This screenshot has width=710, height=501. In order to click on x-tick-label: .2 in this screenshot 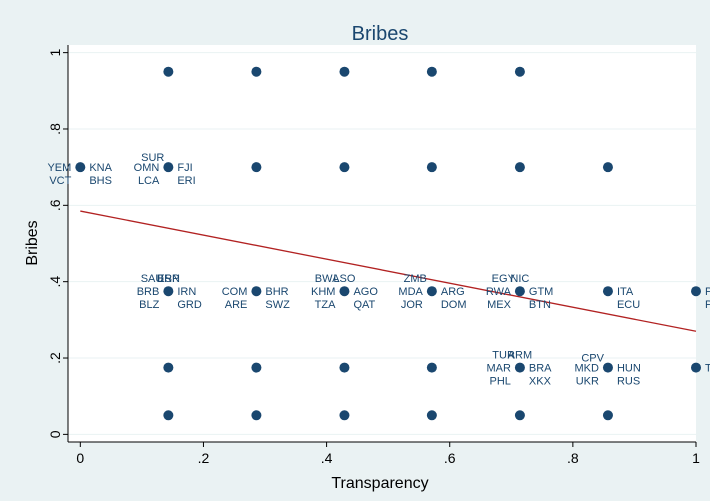, I will do `click(204, 458)`.